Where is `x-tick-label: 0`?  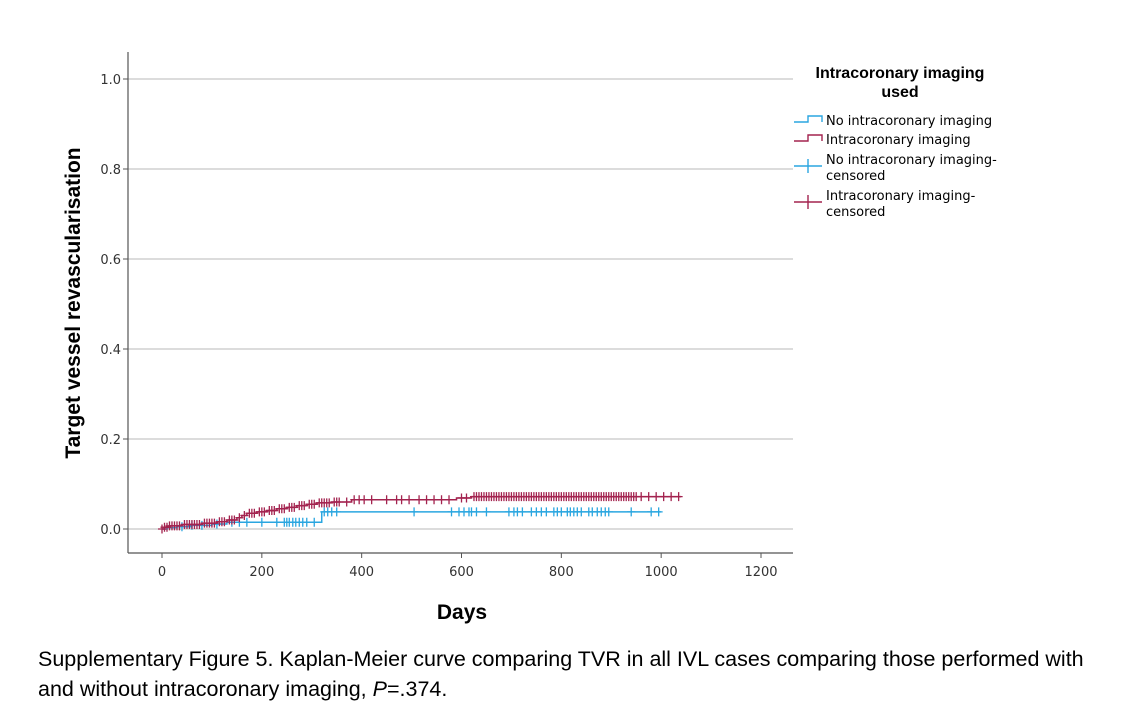
x-tick-label: 0 is located at coordinates (162, 572).